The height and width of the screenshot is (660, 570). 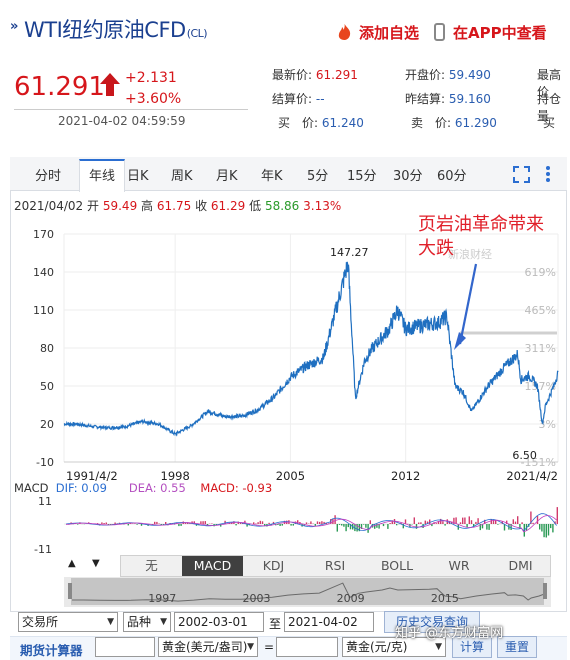 What do you see at coordinates (45, 462) in the screenshot?
I see `y-tick-label: -10` at bounding box center [45, 462].